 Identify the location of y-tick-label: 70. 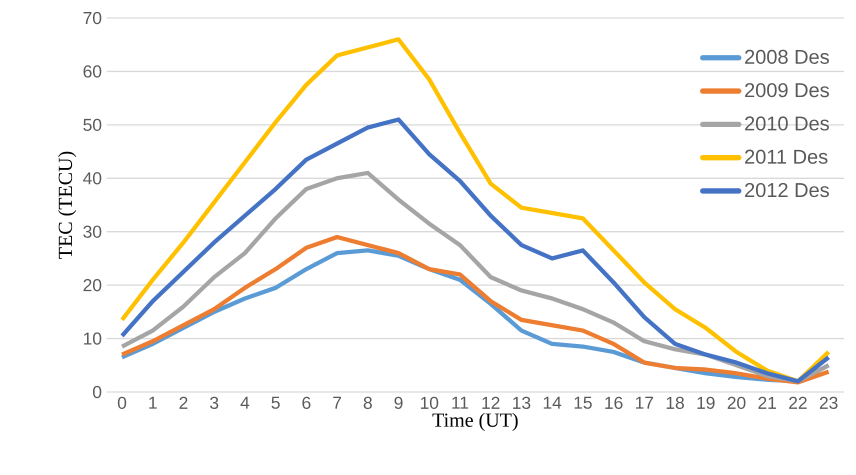
(93, 18).